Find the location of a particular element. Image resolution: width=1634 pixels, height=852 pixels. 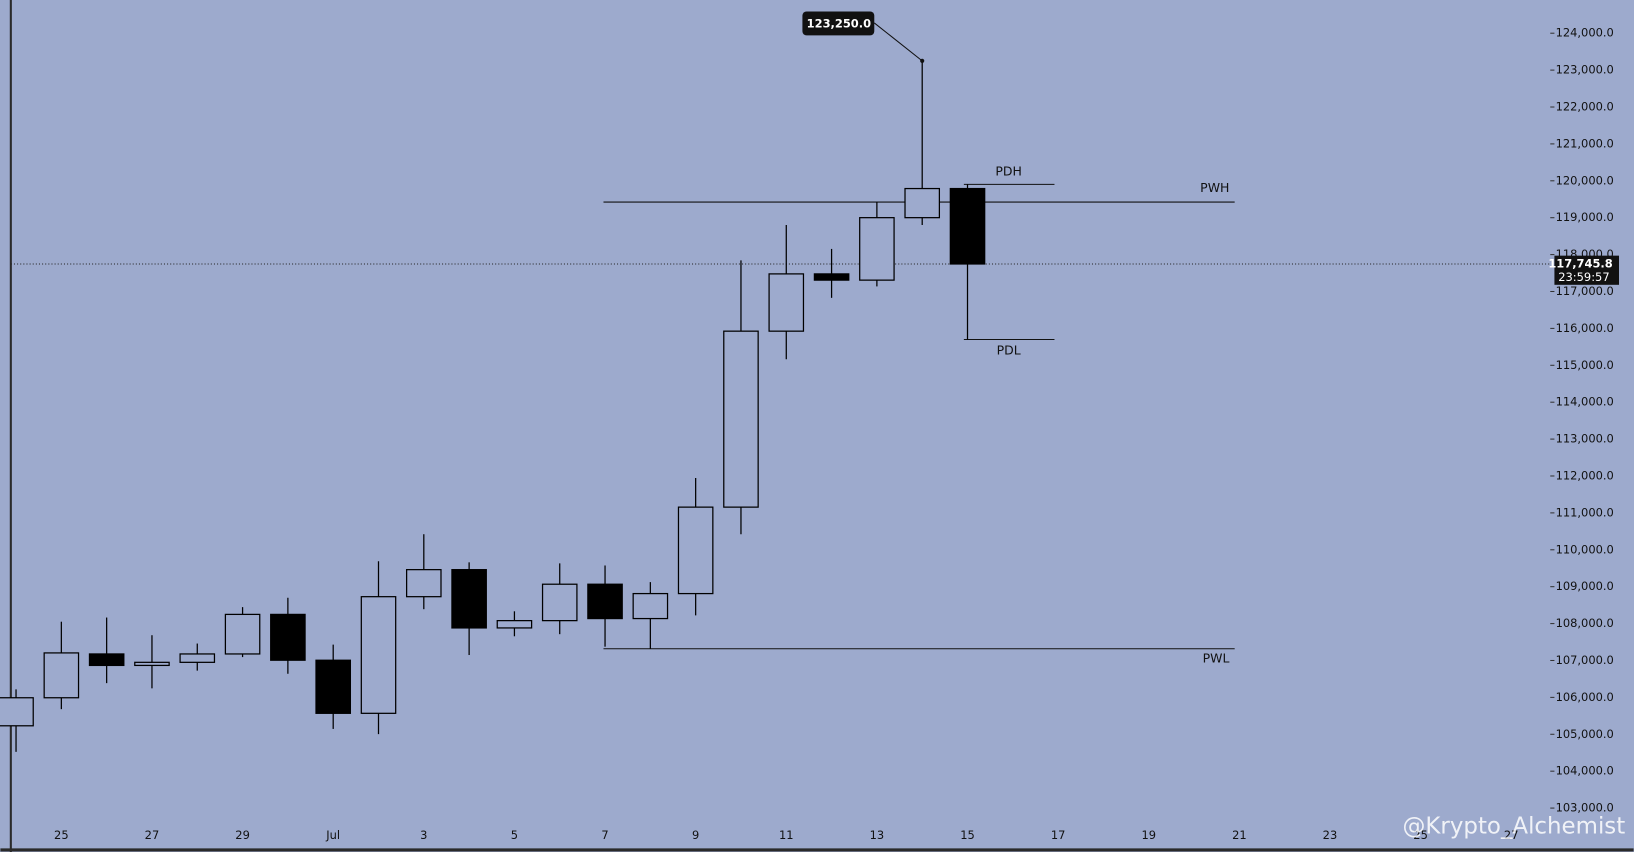

y-tick-label: 108,000.0 is located at coordinates (1585, 623).